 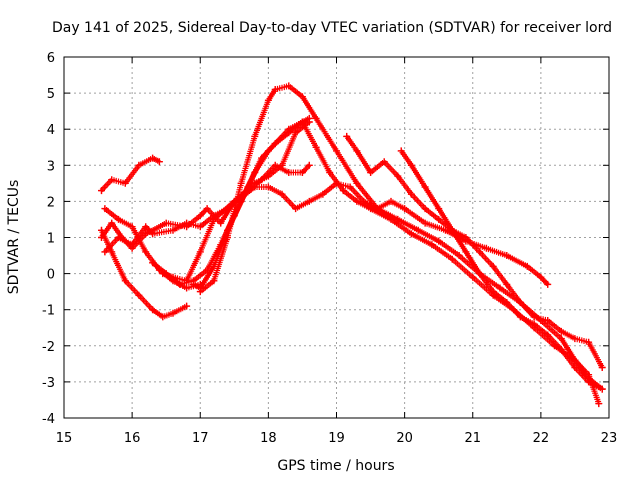 What do you see at coordinates (14, 237) in the screenshot?
I see `y-axis-label: SDTVAR / TECUs` at bounding box center [14, 237].